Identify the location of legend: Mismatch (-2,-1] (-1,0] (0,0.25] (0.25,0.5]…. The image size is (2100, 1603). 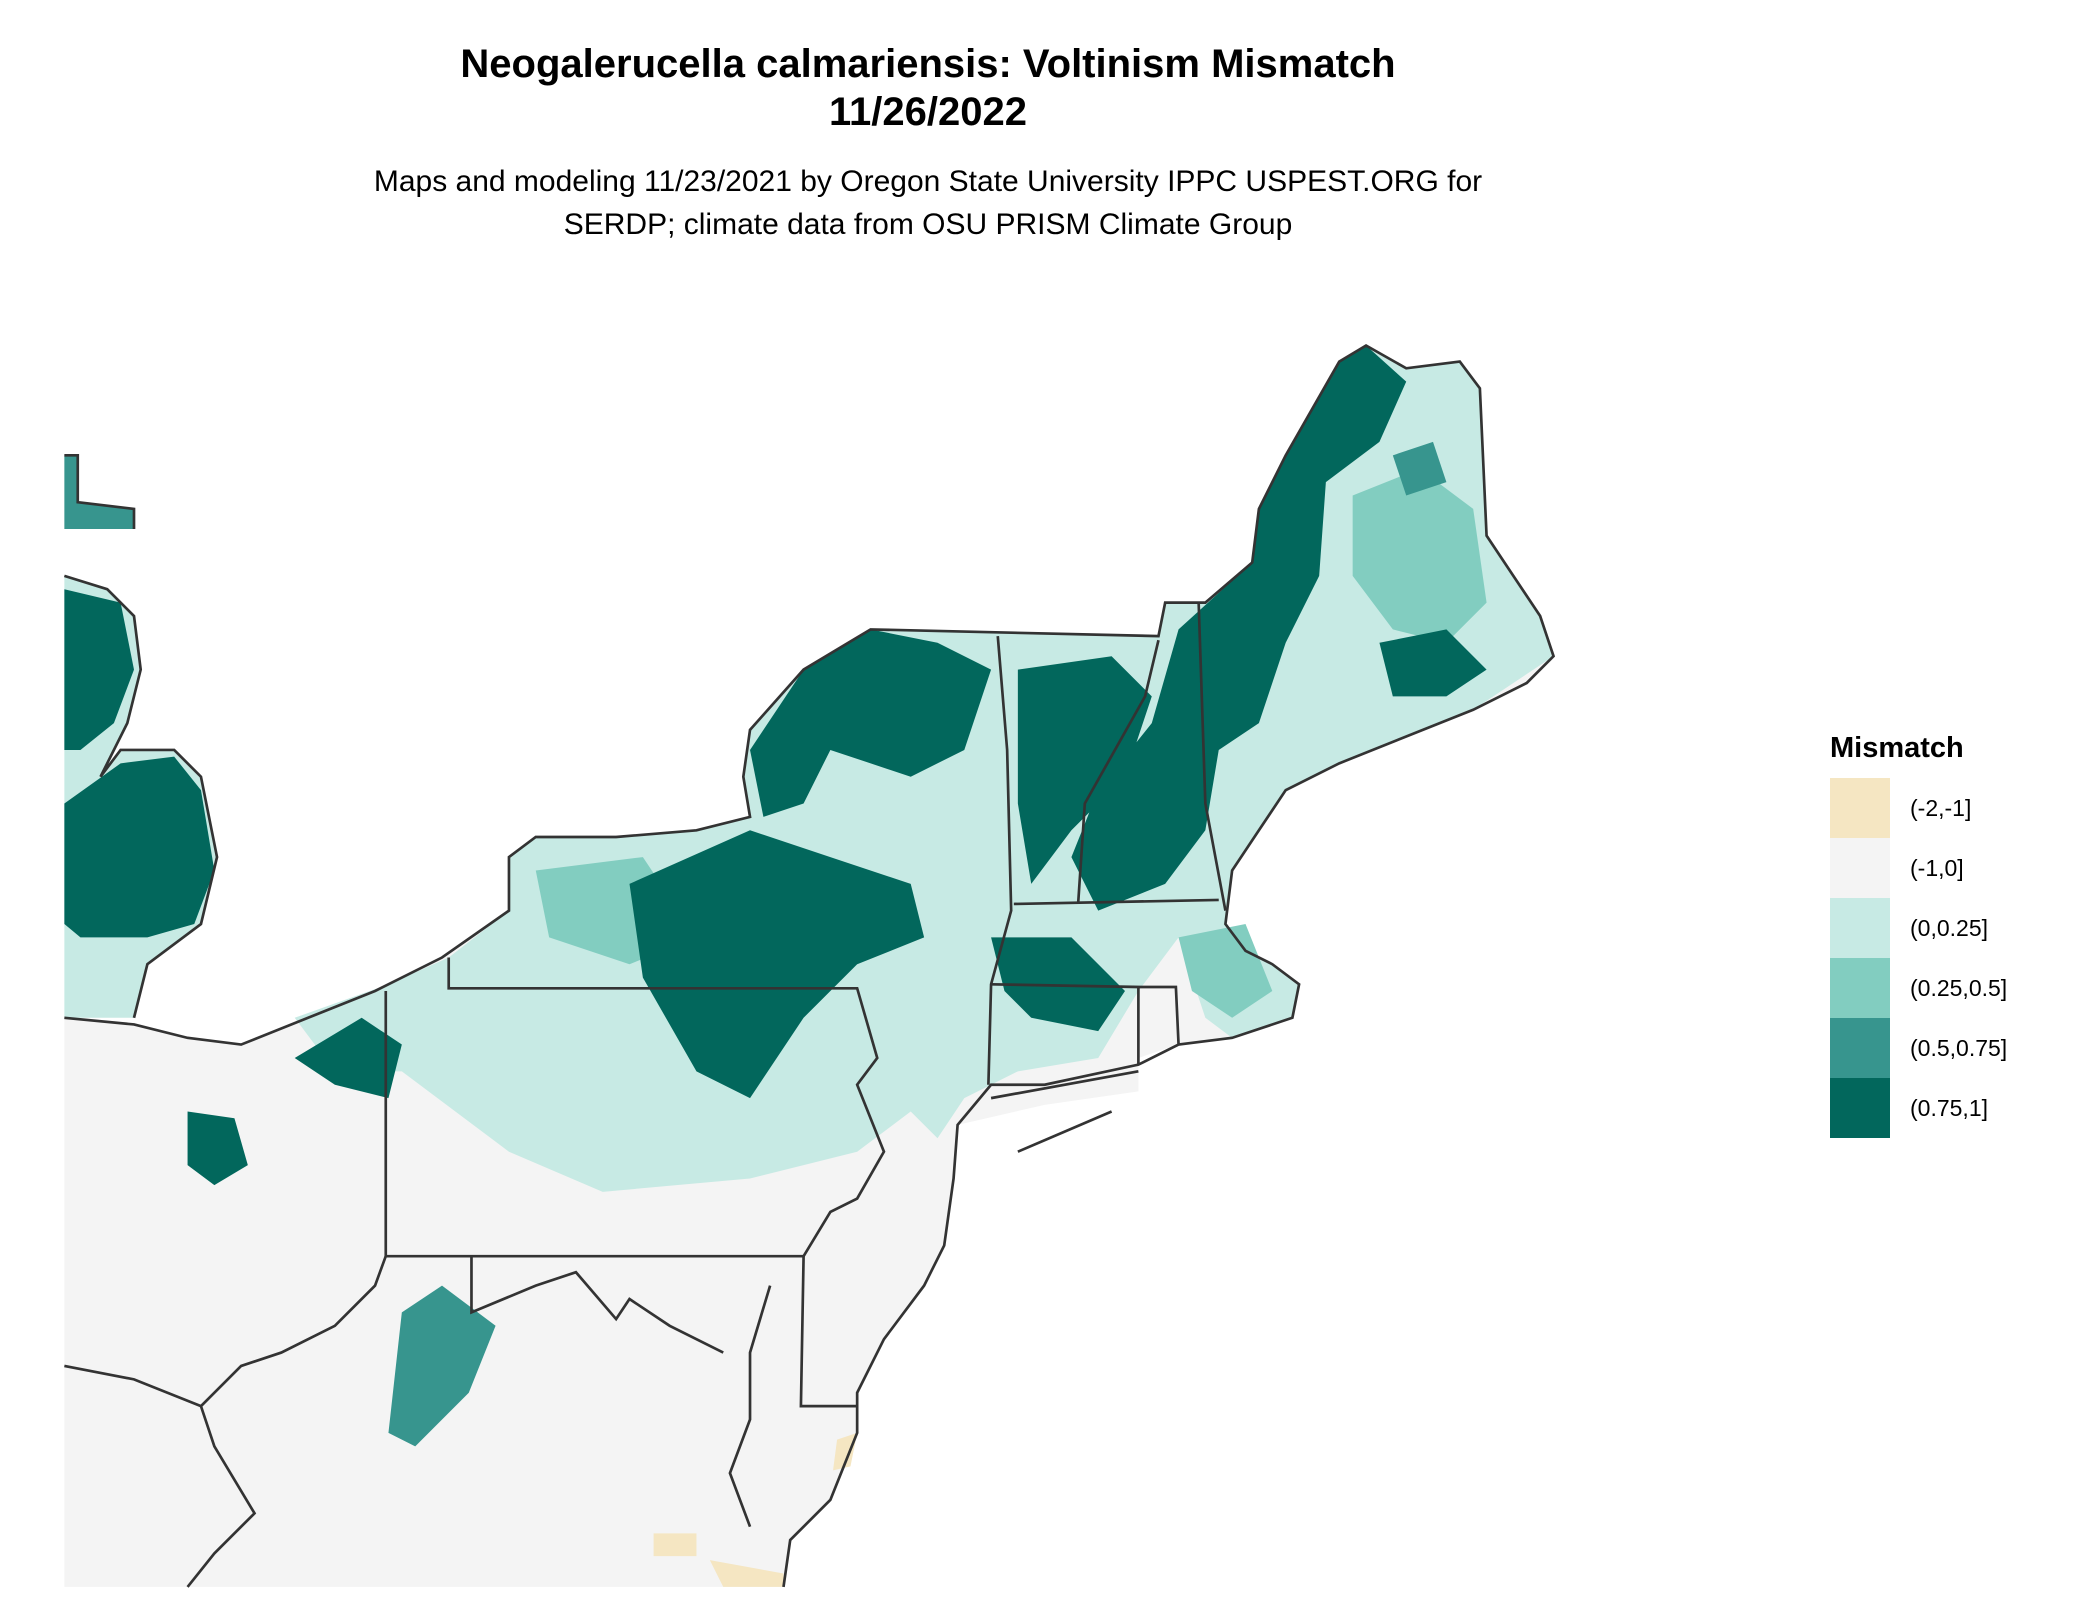
(1918, 933).